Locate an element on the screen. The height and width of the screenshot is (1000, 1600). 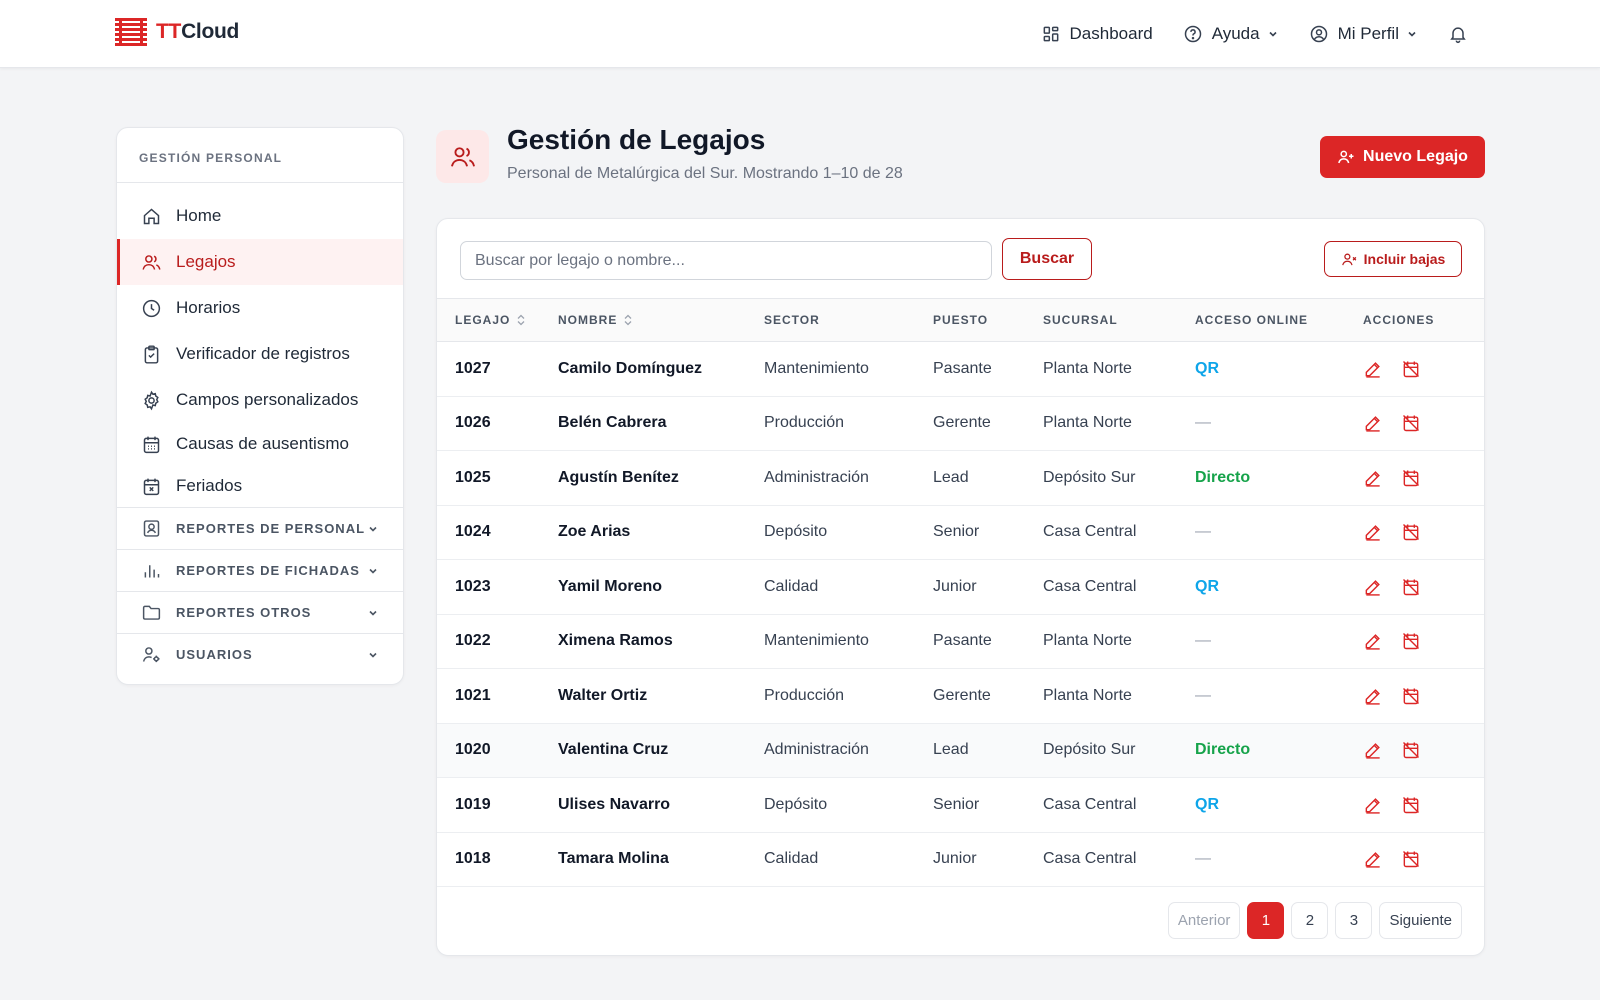
clipboard-check-icon is located at coordinates (151, 354).